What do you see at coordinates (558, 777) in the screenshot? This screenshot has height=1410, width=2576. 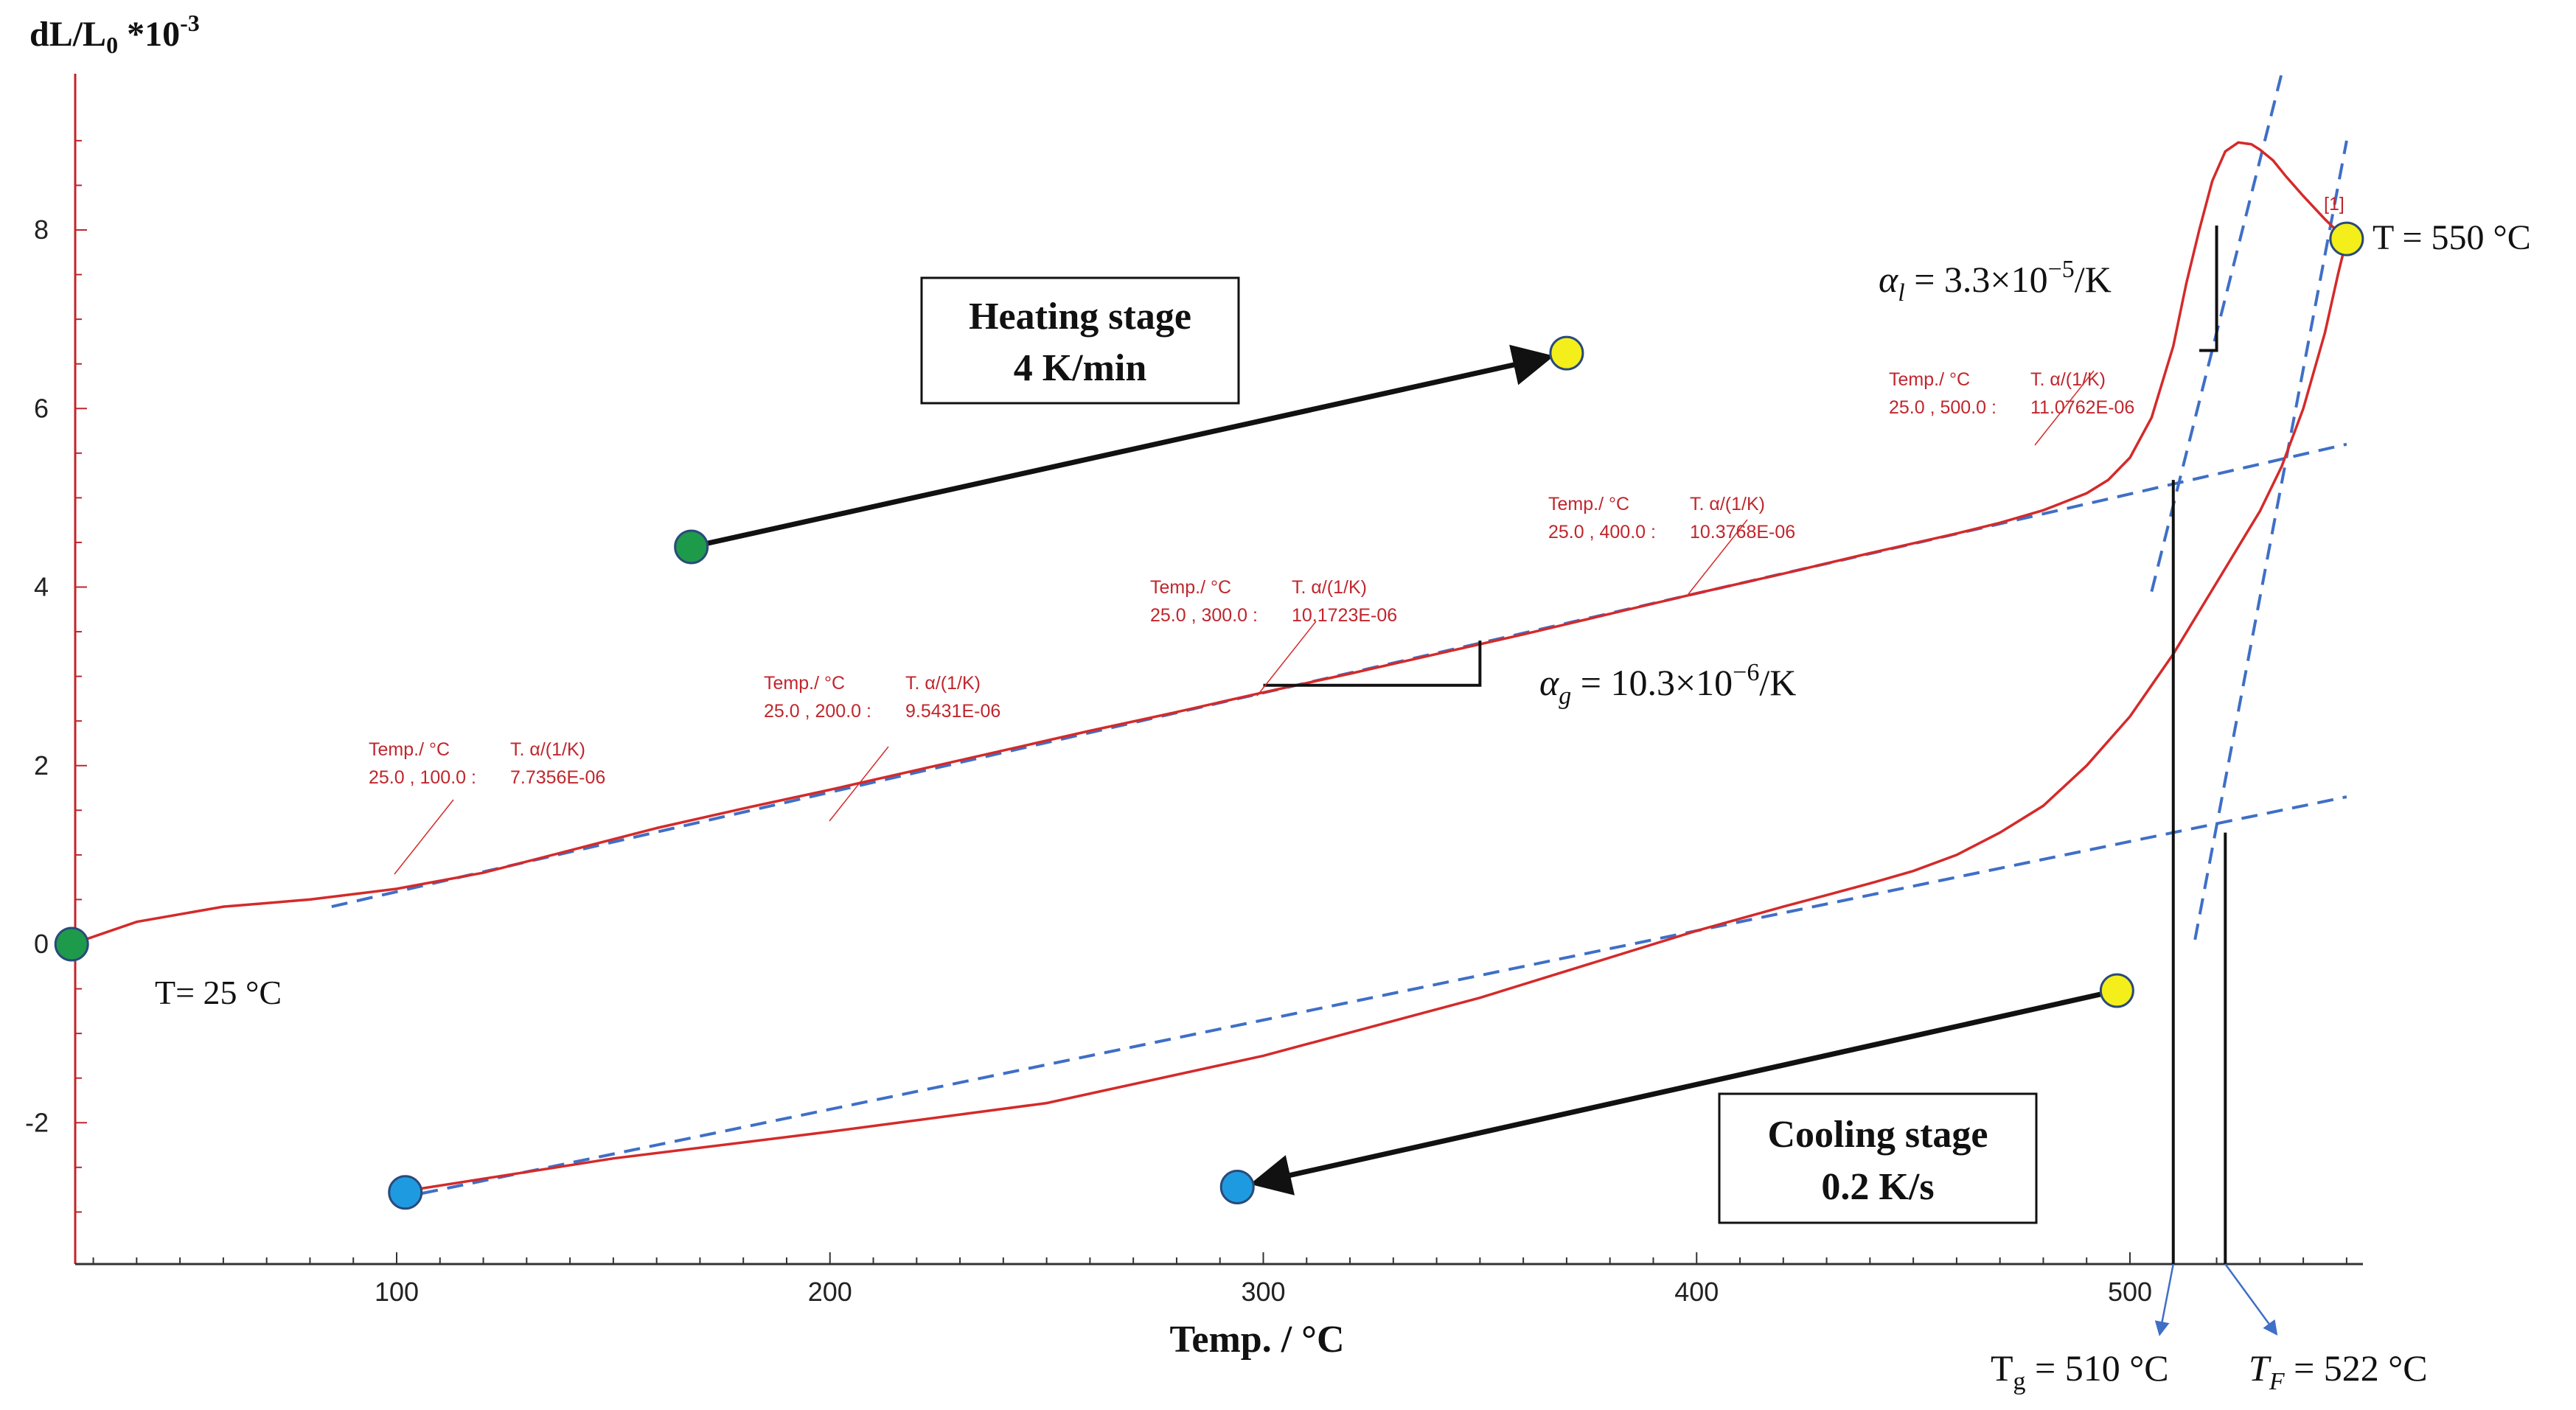 I see `measurement-value: 7.7356E-06` at bounding box center [558, 777].